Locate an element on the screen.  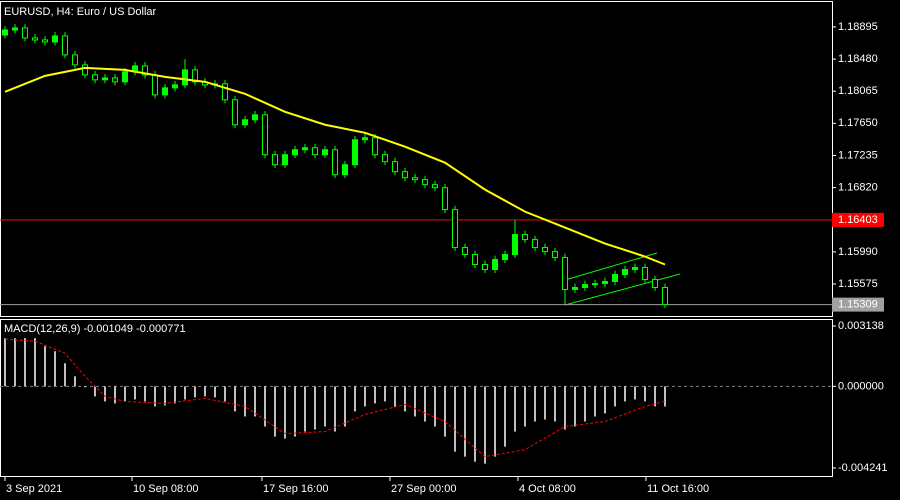
x-tick-label: 11 Oct 16:00 is located at coordinates (678, 489).